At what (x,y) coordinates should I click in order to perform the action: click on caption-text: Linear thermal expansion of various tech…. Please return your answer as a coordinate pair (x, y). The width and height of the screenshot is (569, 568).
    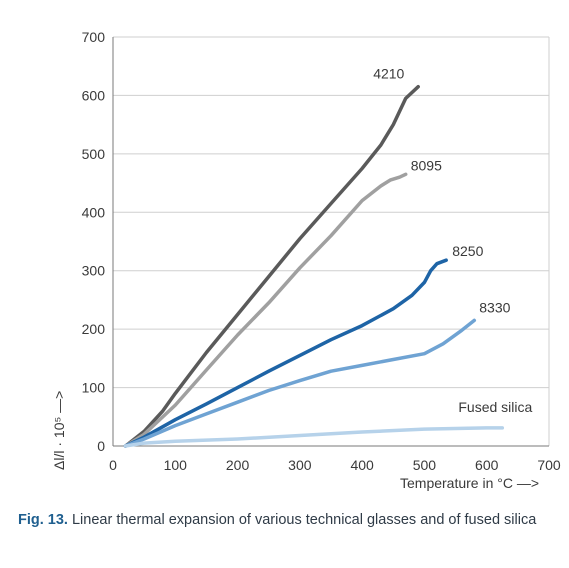
    Looking at the image, I should click on (302, 520).